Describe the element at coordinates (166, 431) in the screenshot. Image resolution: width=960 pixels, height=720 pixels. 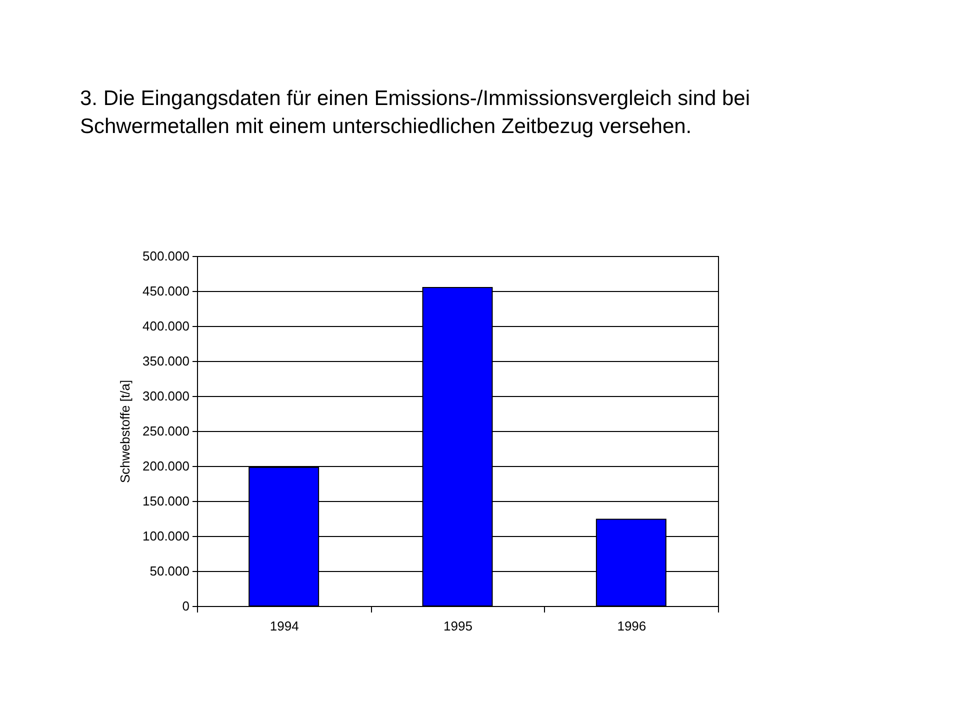
I see `y-tick-label: 250.000` at that location.